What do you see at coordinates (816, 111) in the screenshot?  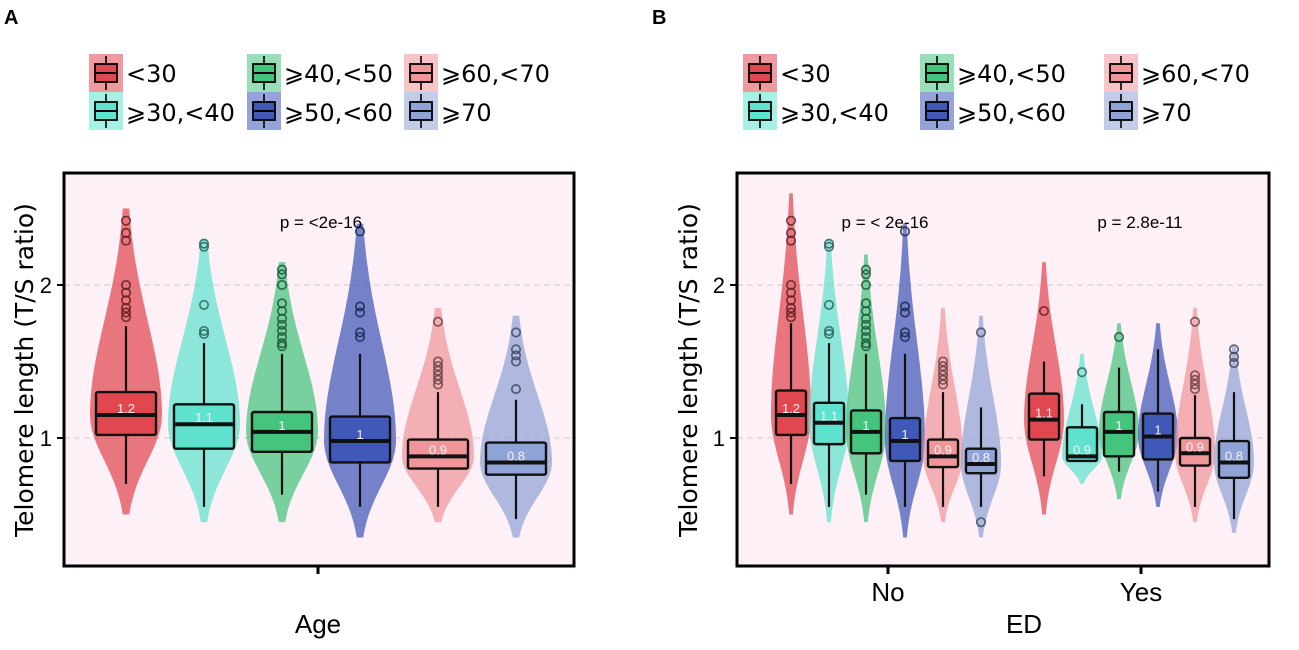 I see `legend-b-item-2: ⩾30,<40` at bounding box center [816, 111].